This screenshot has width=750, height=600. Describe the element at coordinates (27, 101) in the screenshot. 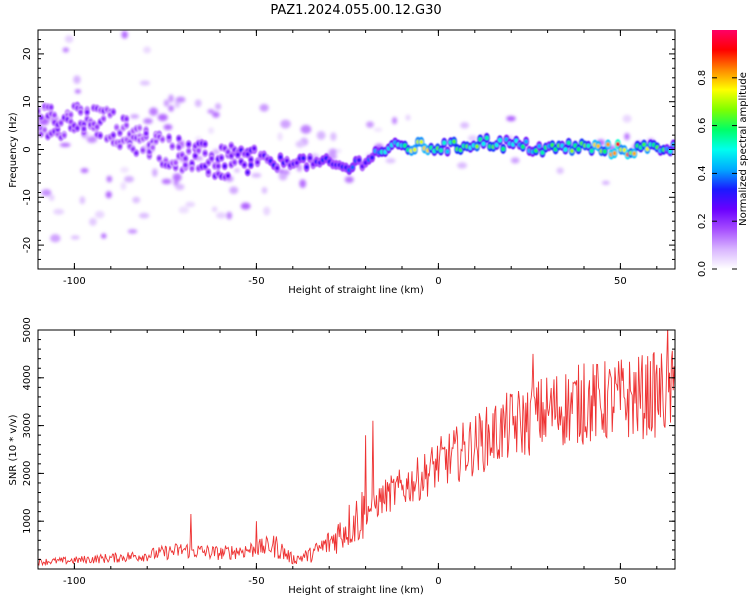

I see `y-tick-label-heatmap: 10` at that location.